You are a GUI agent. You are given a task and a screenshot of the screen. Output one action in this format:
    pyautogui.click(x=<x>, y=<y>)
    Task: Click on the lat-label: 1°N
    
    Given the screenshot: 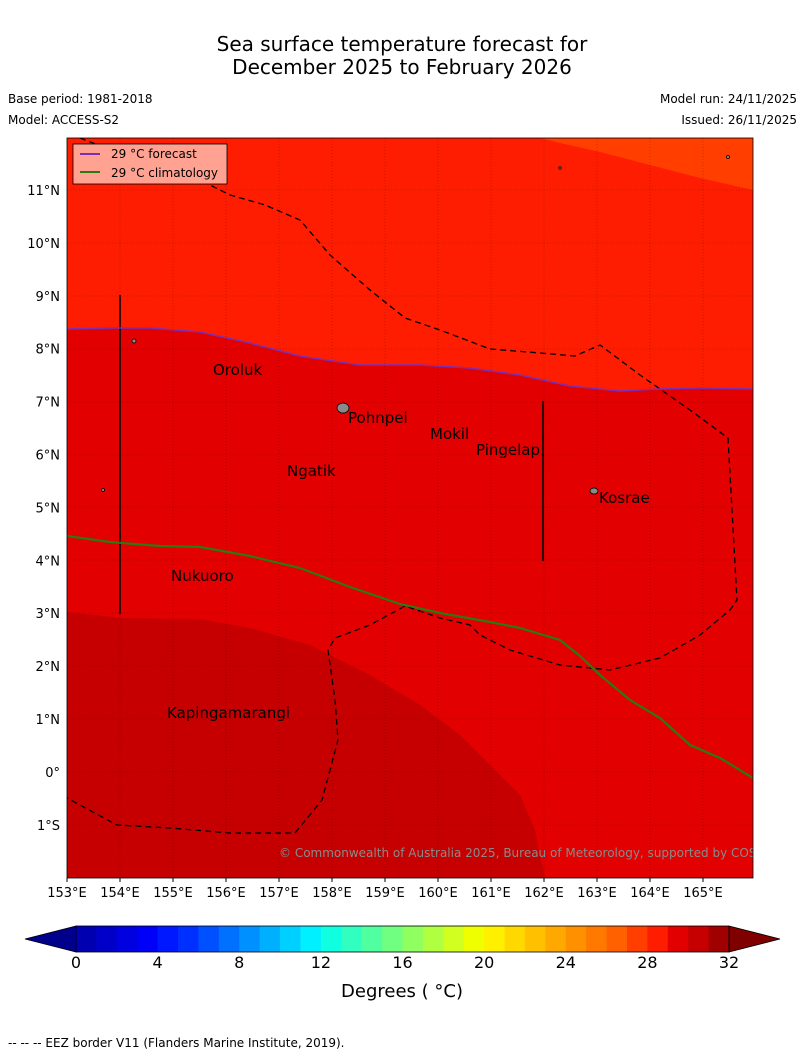 What is the action you would take?
    pyautogui.click(x=48, y=720)
    